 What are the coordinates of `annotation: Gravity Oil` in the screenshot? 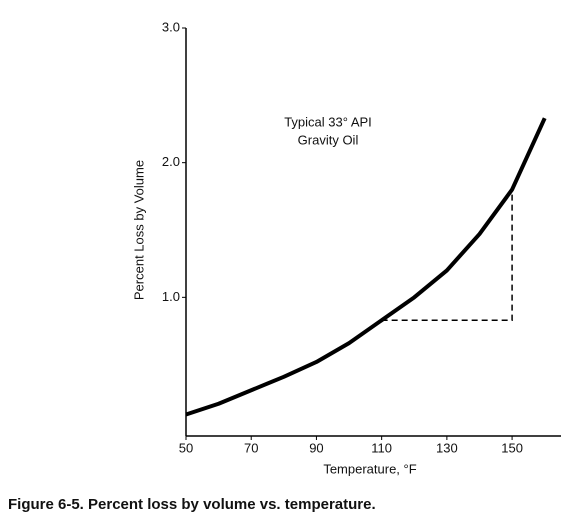 It's located at (328, 139).